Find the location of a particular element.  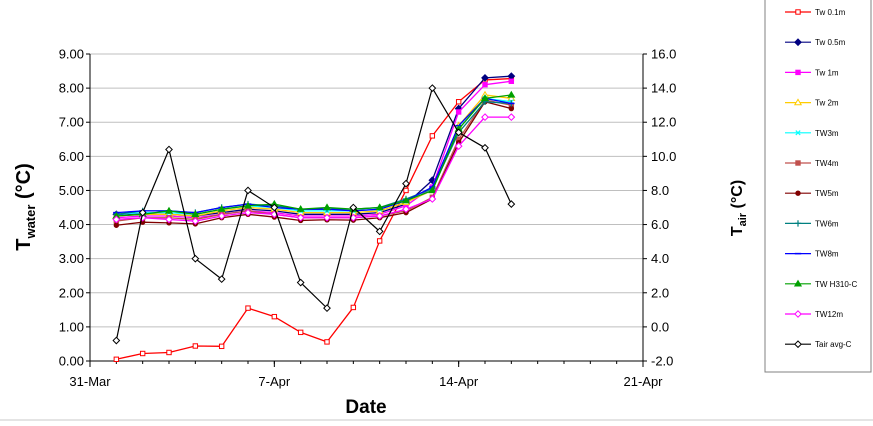

y-left-tick-label: 3.00 is located at coordinates (71, 258).